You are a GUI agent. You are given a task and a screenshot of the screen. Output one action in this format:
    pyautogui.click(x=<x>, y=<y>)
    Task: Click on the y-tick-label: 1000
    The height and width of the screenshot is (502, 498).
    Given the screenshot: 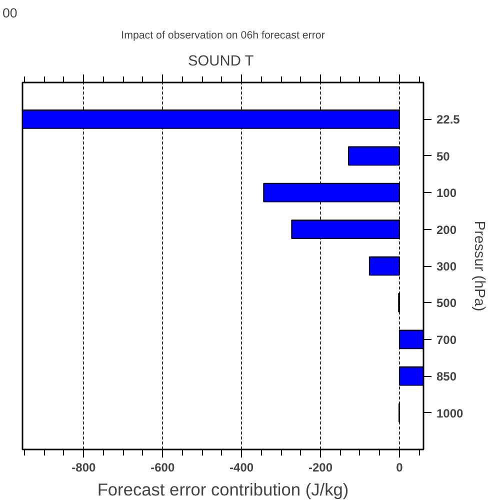 What is the action you would take?
    pyautogui.click(x=450, y=413)
    